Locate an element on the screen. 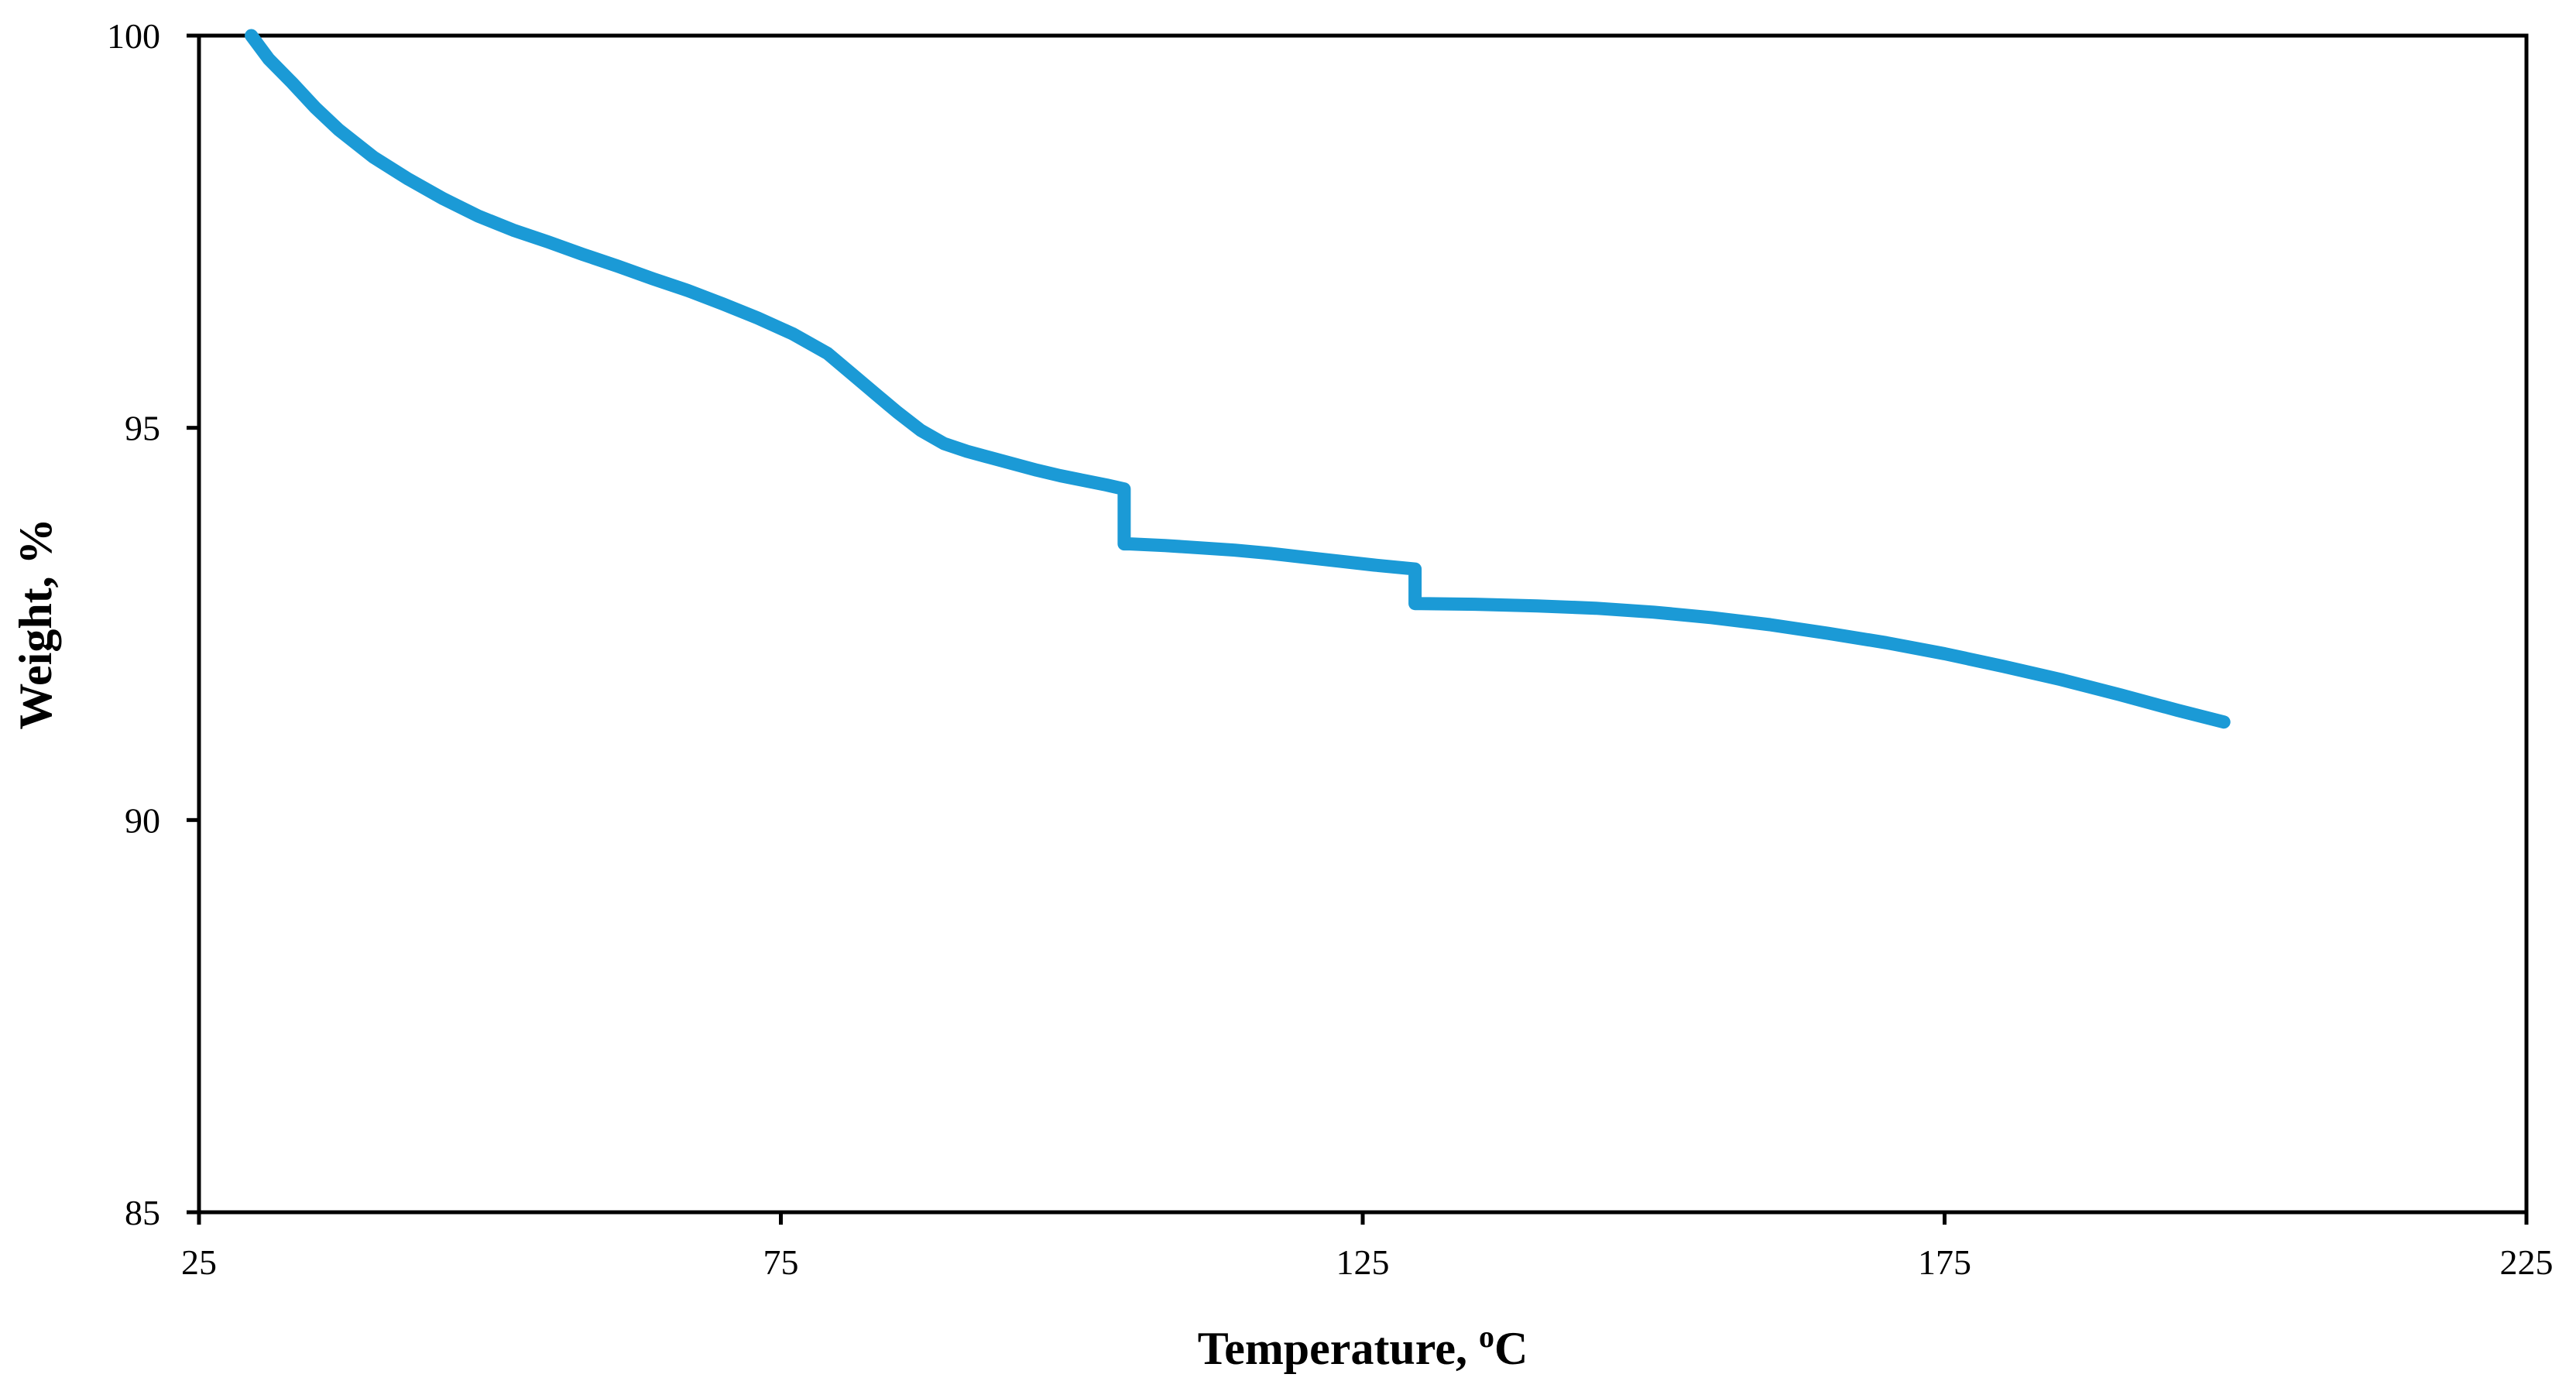 The width and height of the screenshot is (2576, 1381). x-axis-title: Temperature, oC is located at coordinates (1363, 1347).